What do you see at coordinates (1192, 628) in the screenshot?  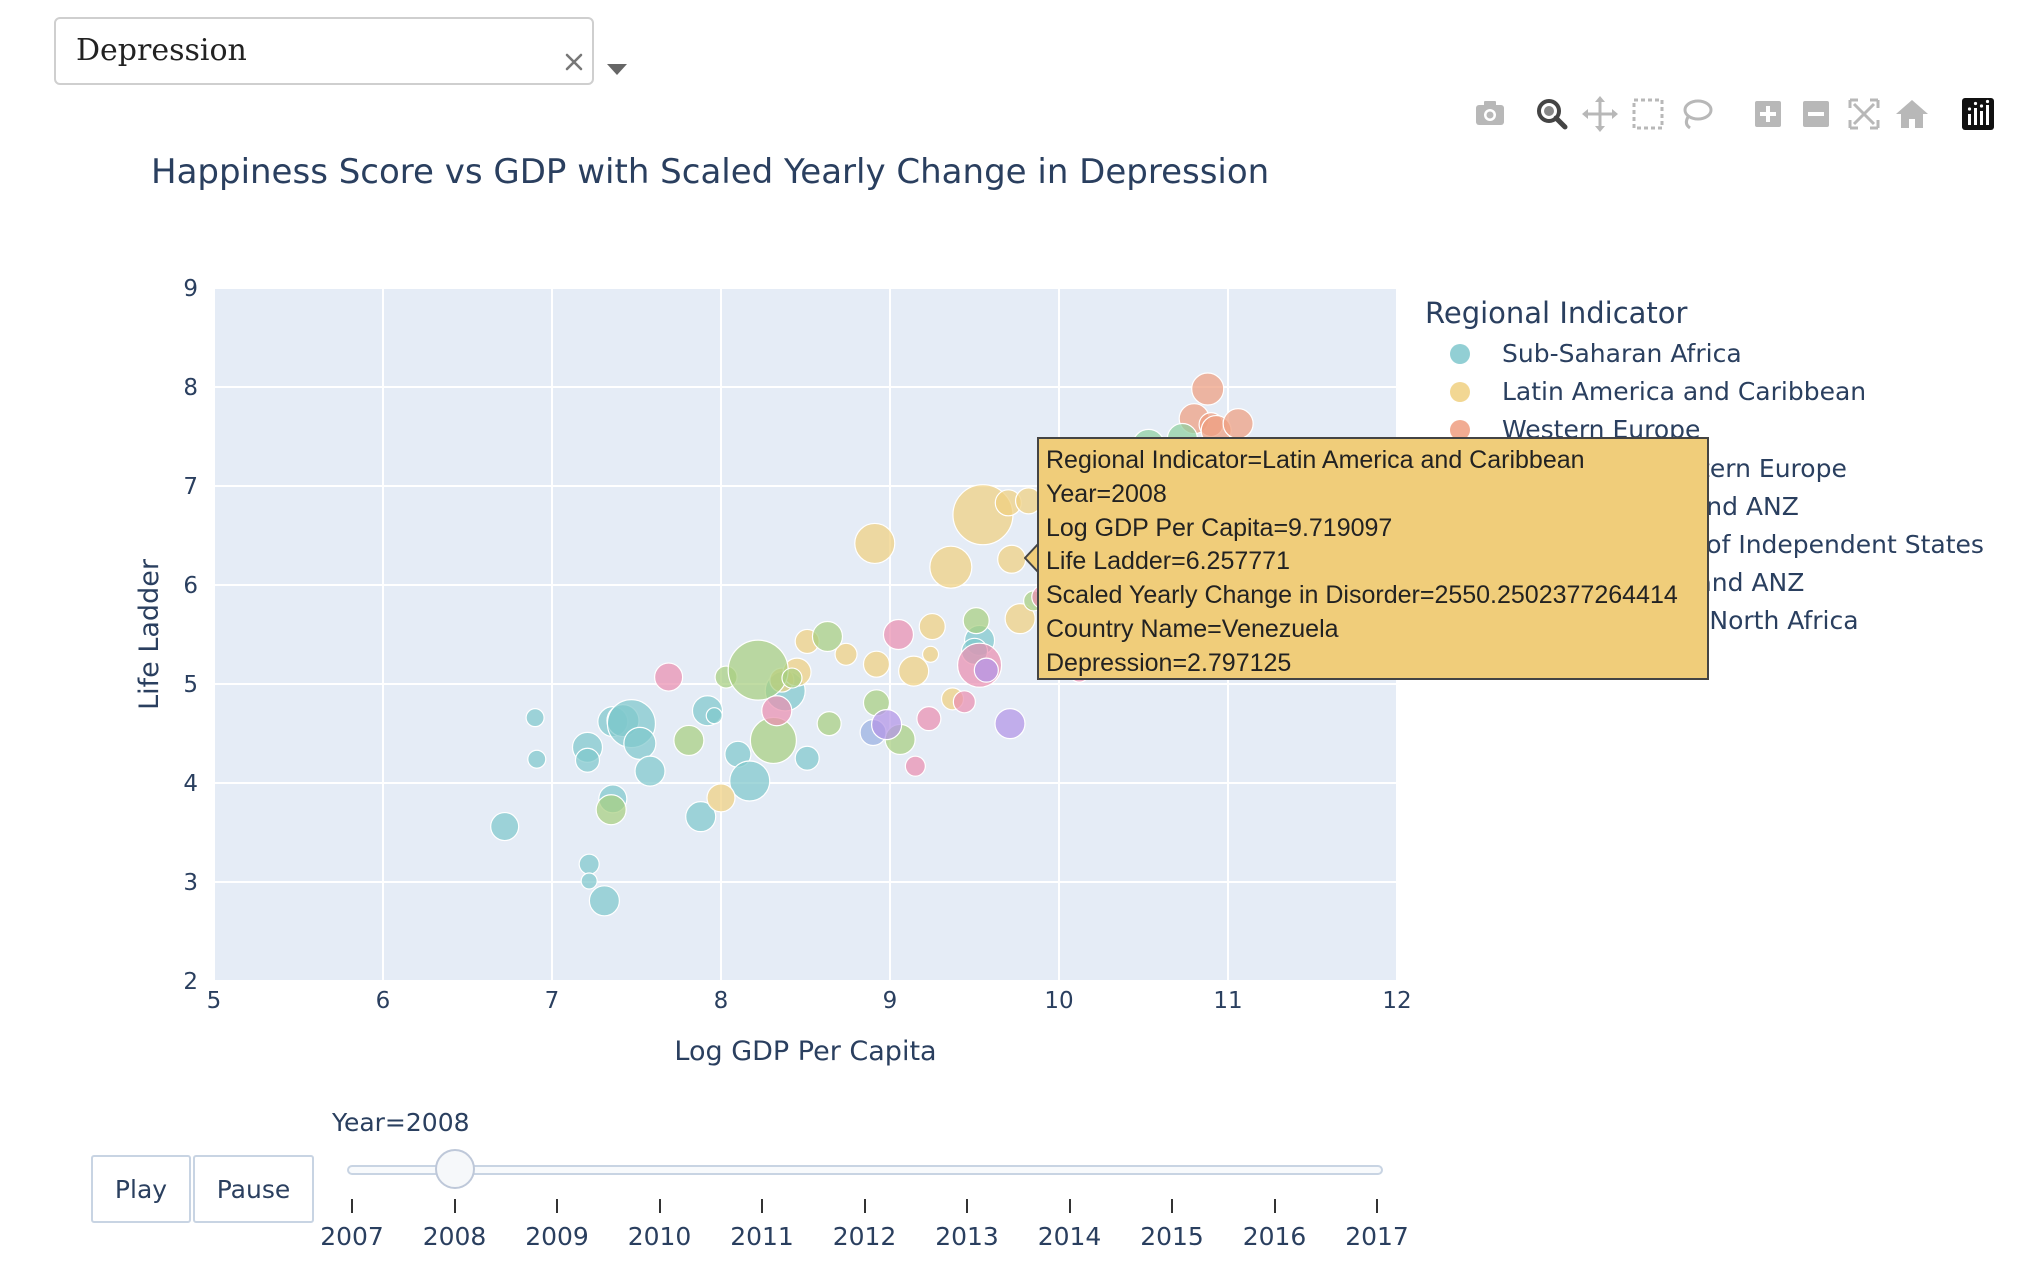 I see `tooltip-line: Country Name=Venezuela` at bounding box center [1192, 628].